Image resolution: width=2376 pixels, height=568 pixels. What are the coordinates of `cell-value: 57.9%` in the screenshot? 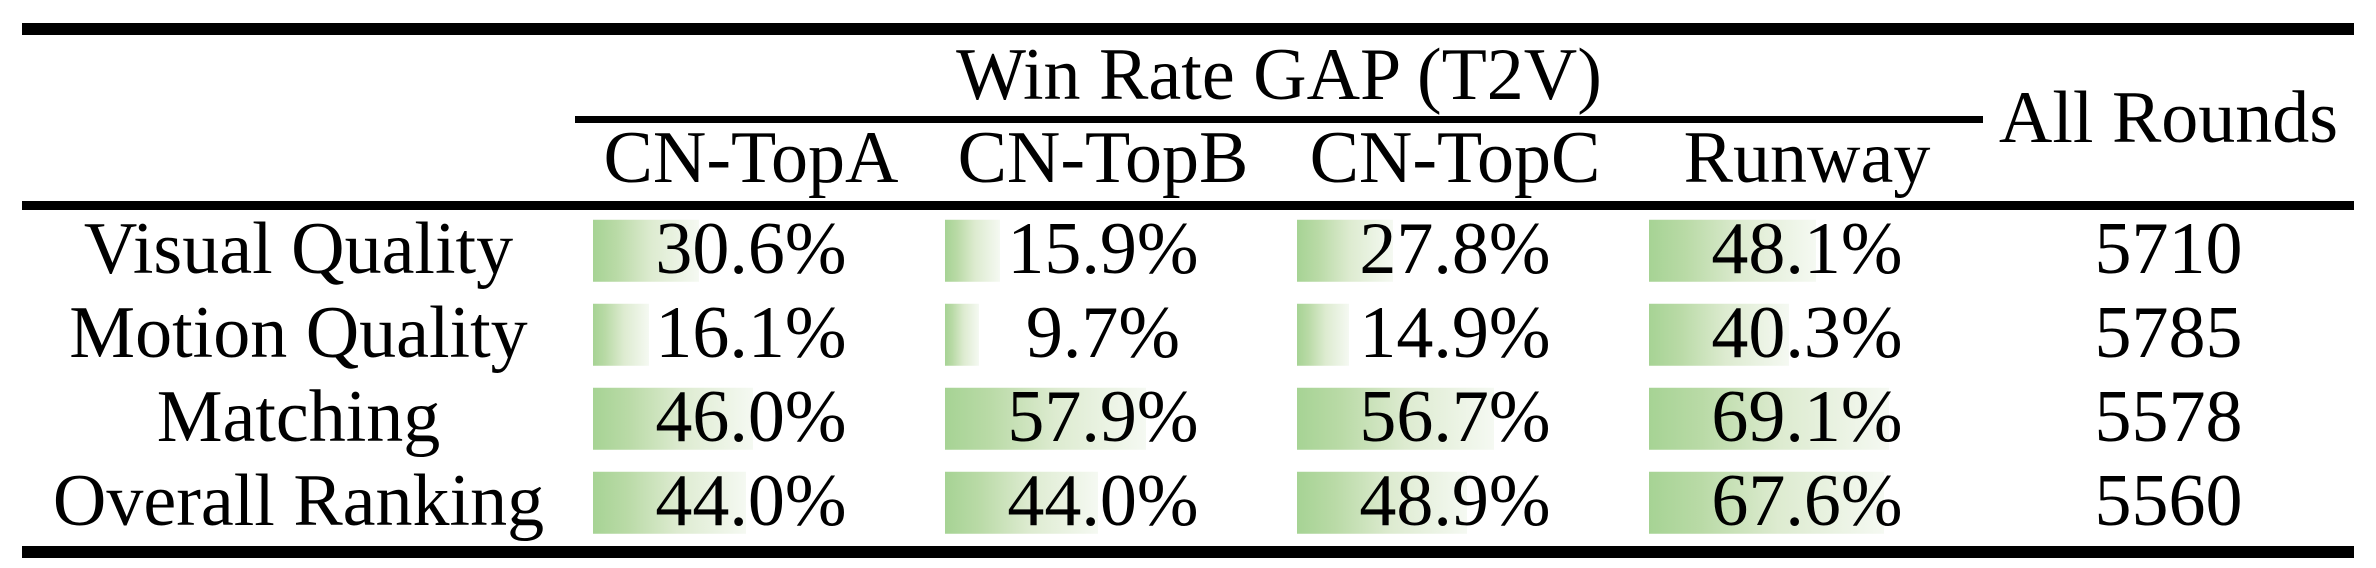 It's located at (1103, 417).